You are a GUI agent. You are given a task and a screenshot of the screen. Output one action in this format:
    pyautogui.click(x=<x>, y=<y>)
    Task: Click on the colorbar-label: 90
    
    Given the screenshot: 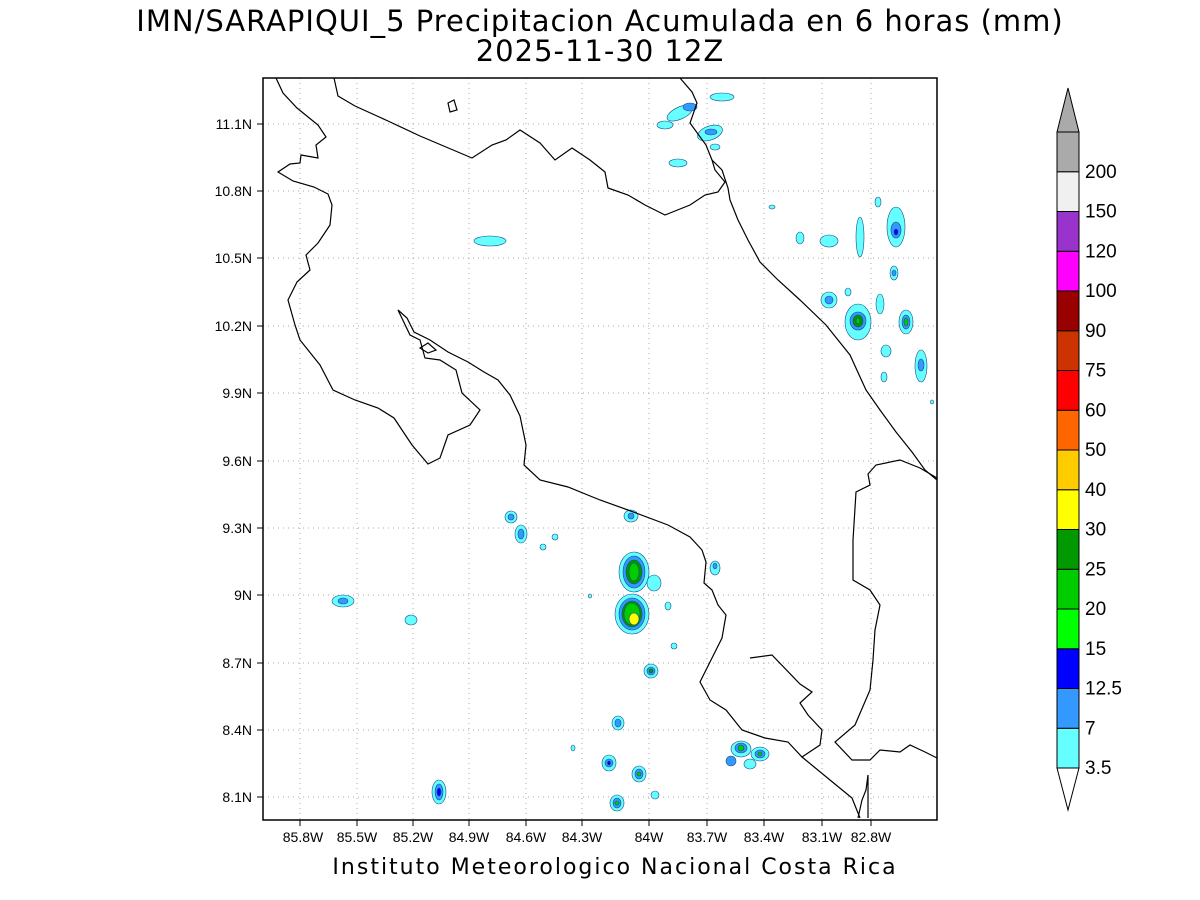 What is the action you would take?
    pyautogui.click(x=1095, y=331)
    